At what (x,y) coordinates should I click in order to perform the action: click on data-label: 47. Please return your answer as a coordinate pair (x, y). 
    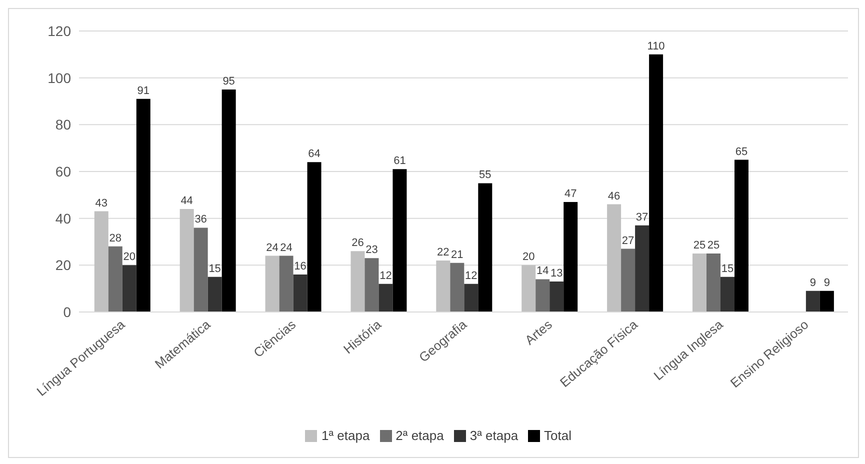
    Looking at the image, I should click on (570, 194).